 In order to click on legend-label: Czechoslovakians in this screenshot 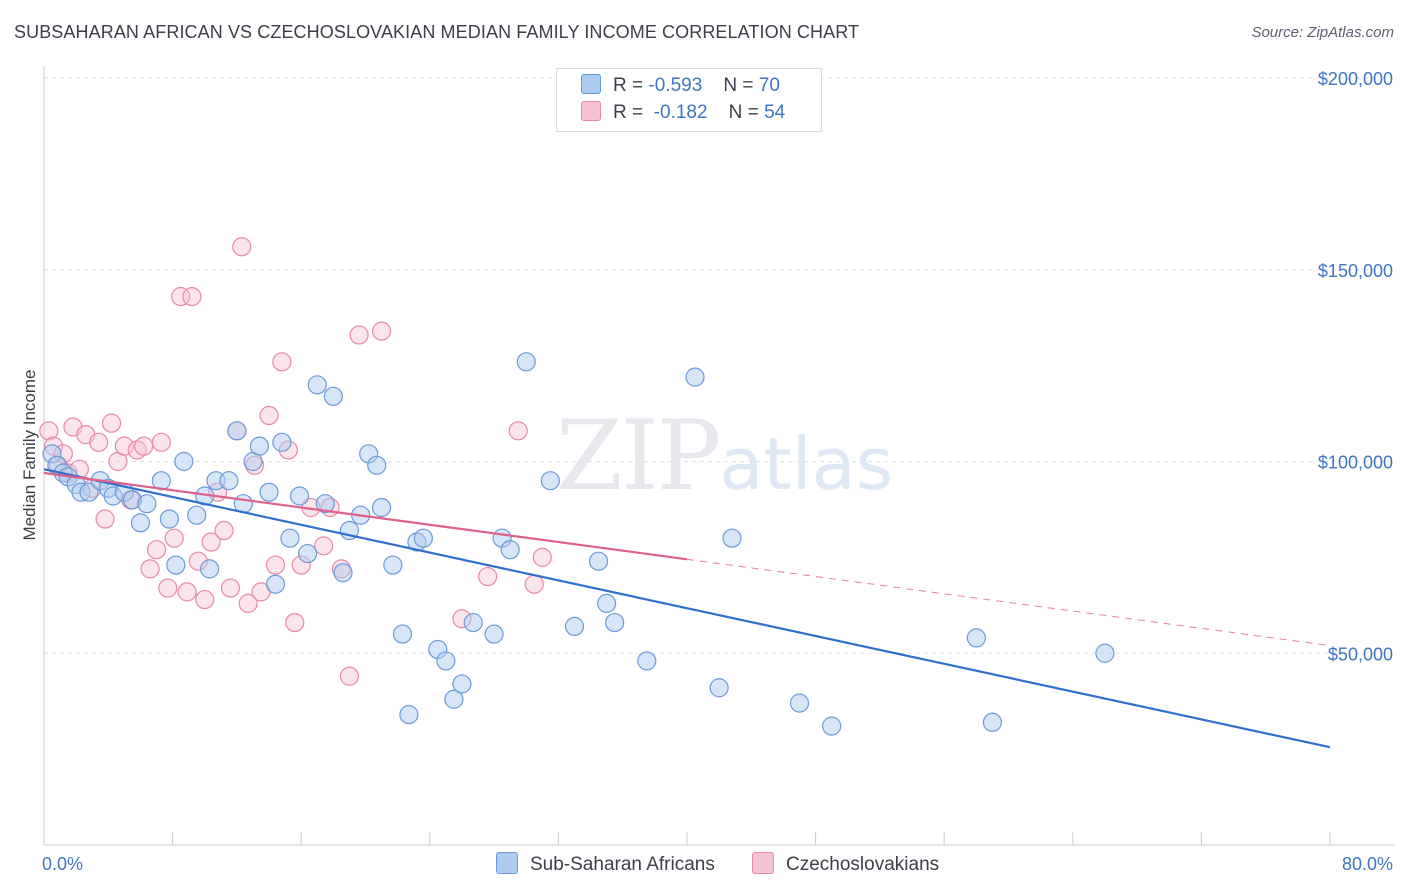, I will do `click(863, 864)`.